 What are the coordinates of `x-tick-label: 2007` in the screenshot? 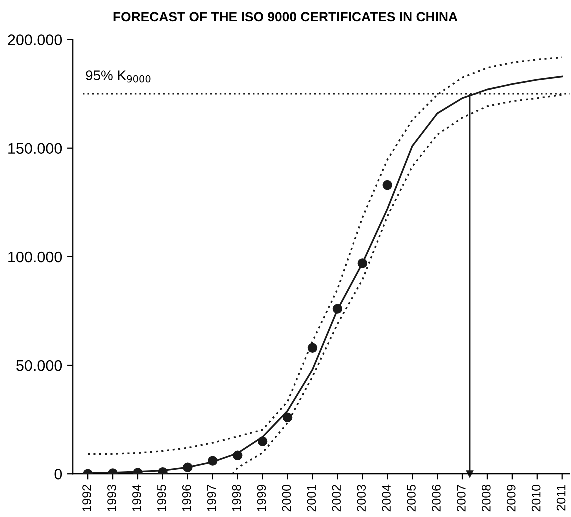 It's located at (461, 498).